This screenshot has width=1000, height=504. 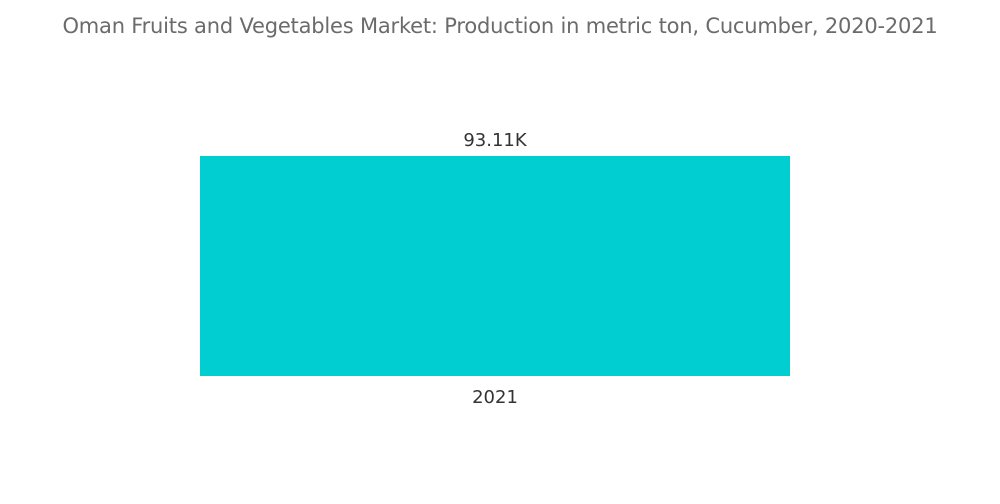 I want to click on labels-group: 93.11K 2021, so click(x=495, y=269).